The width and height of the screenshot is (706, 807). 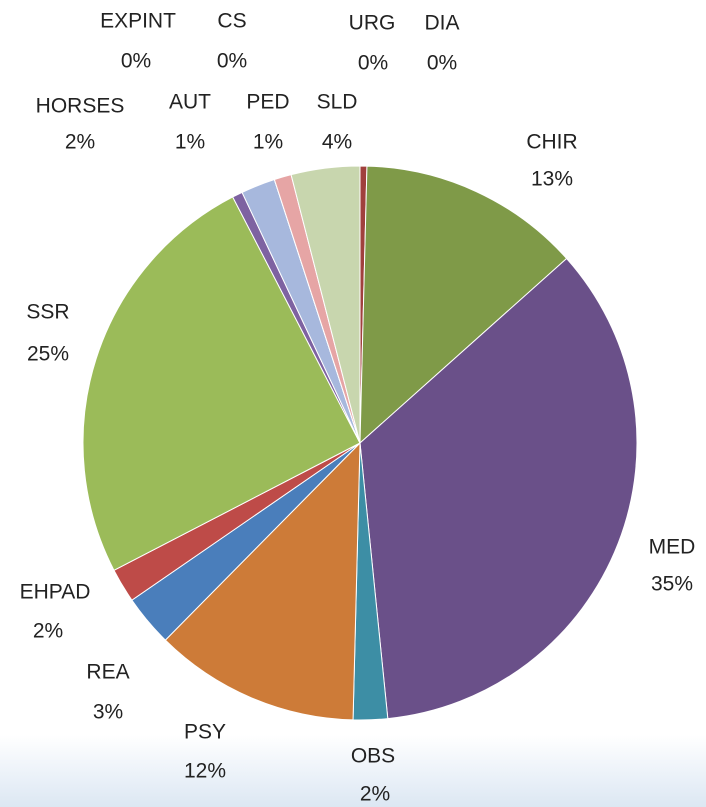 I want to click on slice-value-label: 35%, so click(x=672, y=584).